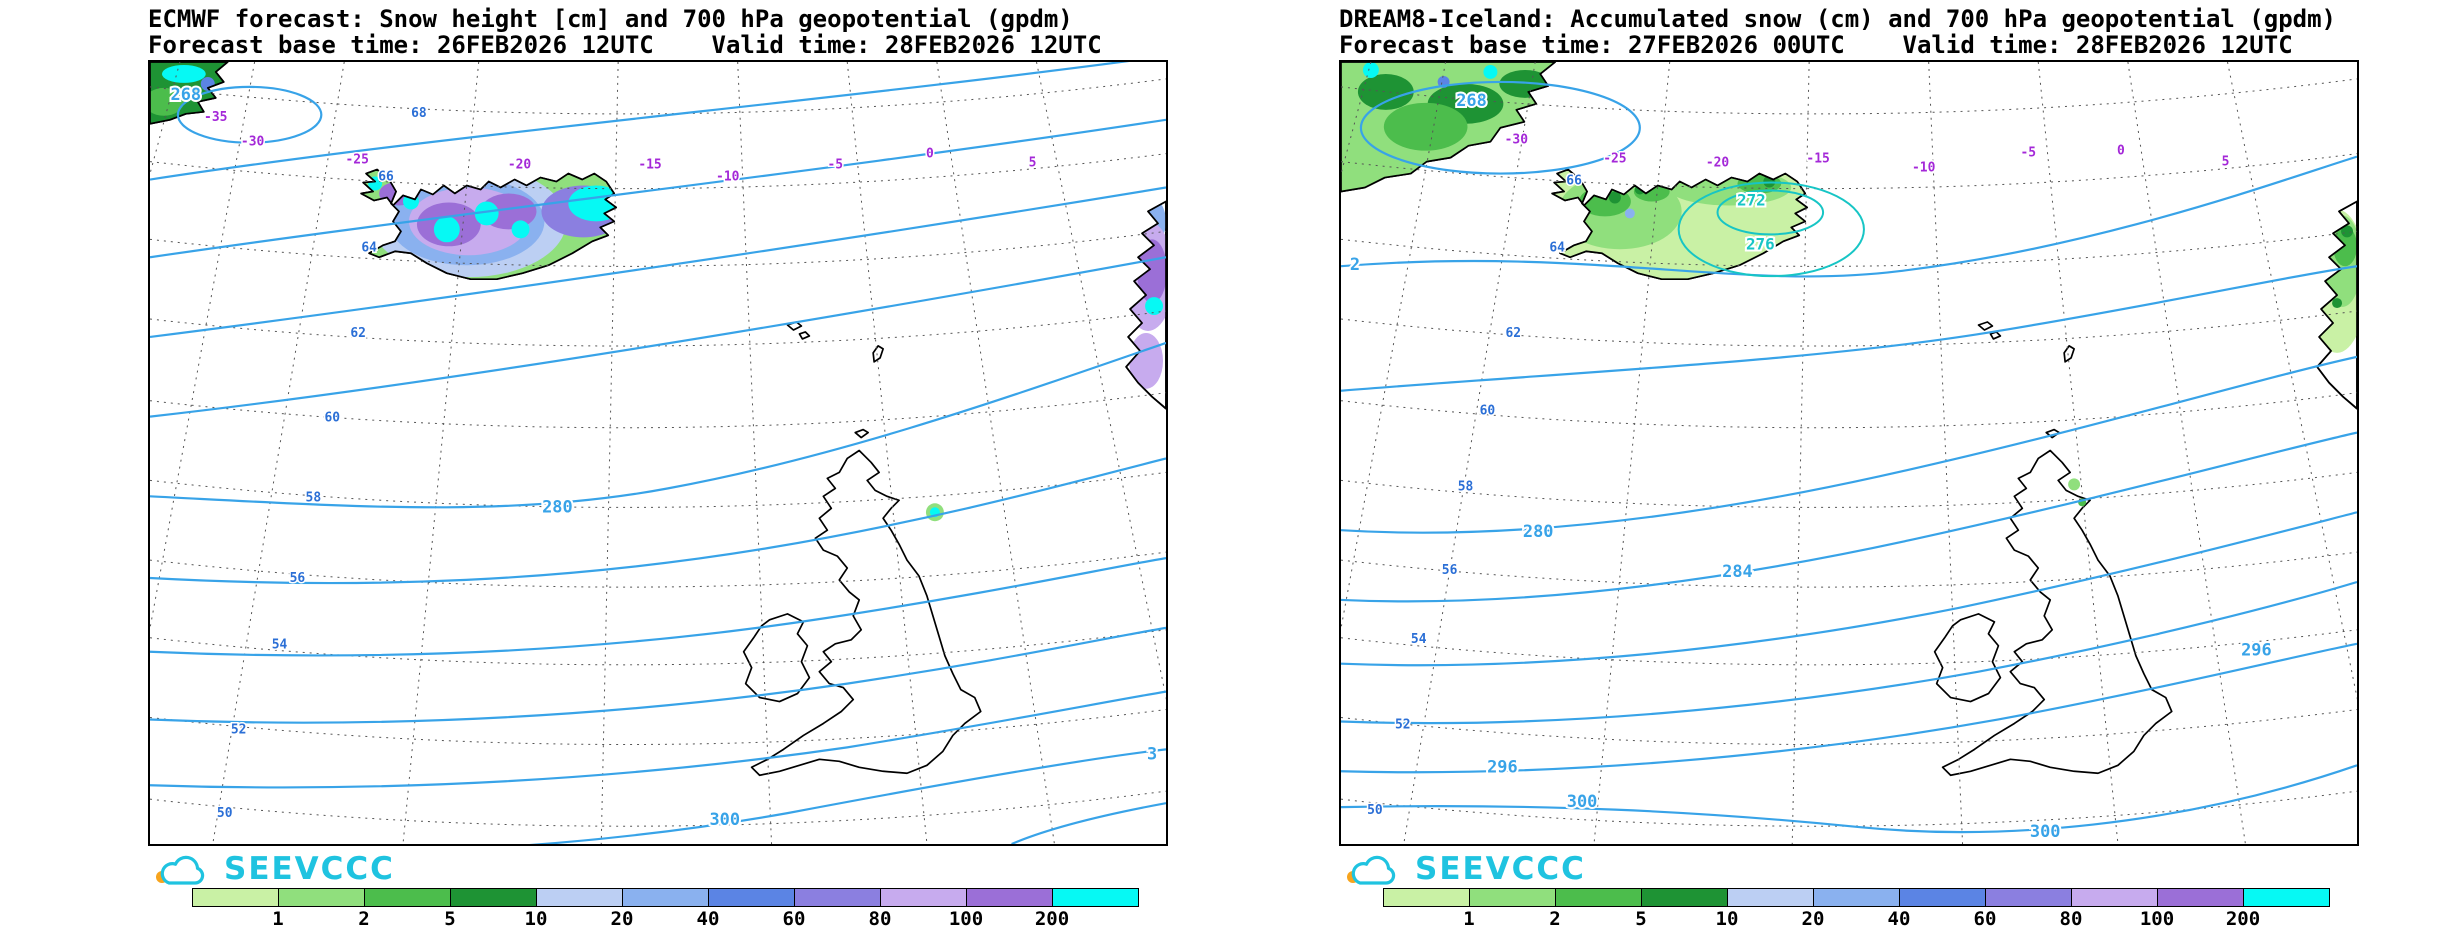 The image size is (2447, 930). I want to click on latitude-label: 54, so click(1419, 639).